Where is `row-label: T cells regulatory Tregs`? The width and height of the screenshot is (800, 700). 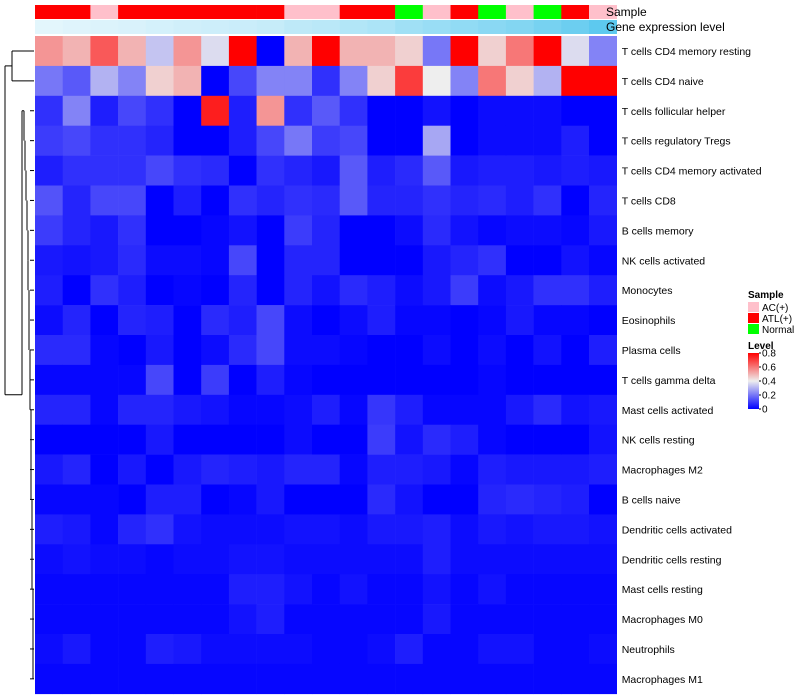 row-label: T cells regulatory Tregs is located at coordinates (676, 142).